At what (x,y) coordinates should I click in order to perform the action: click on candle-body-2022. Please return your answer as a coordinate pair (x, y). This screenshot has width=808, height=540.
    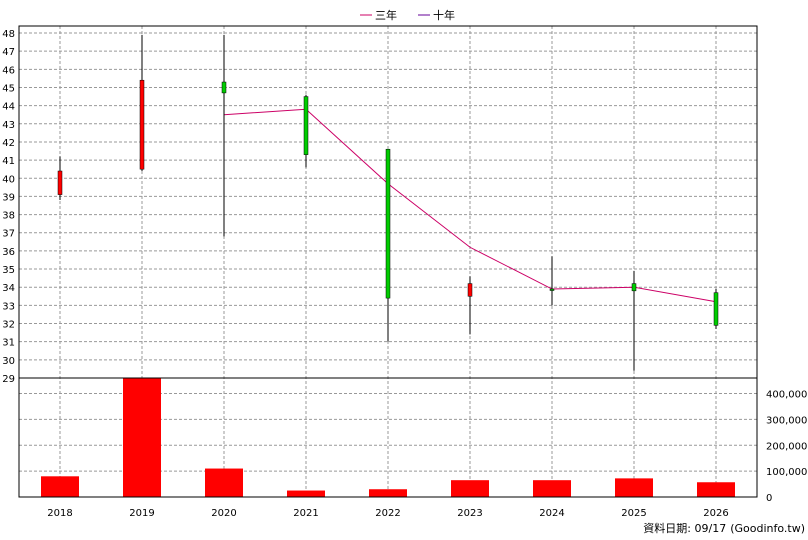
    Looking at the image, I should click on (388, 223).